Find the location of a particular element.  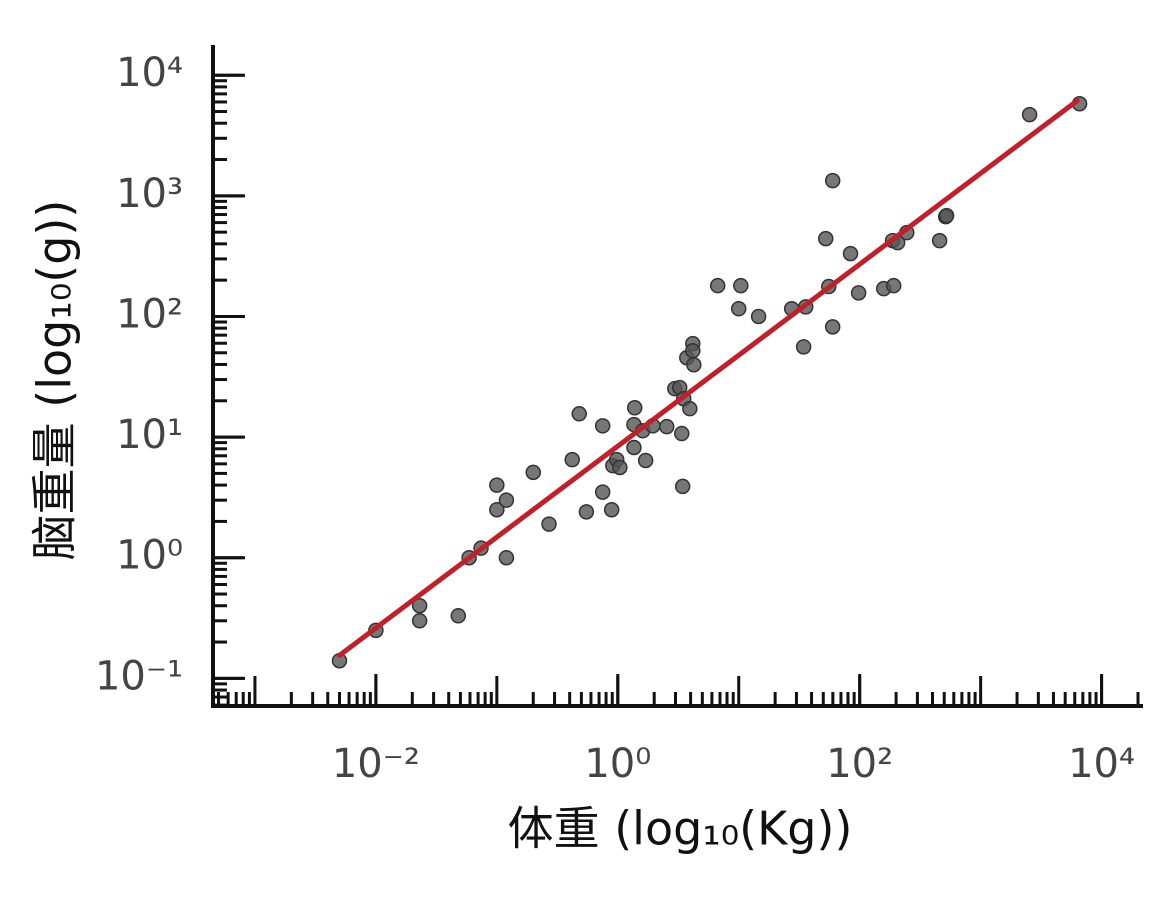

y-tick-label: 10⁰ is located at coordinates (149, 556).